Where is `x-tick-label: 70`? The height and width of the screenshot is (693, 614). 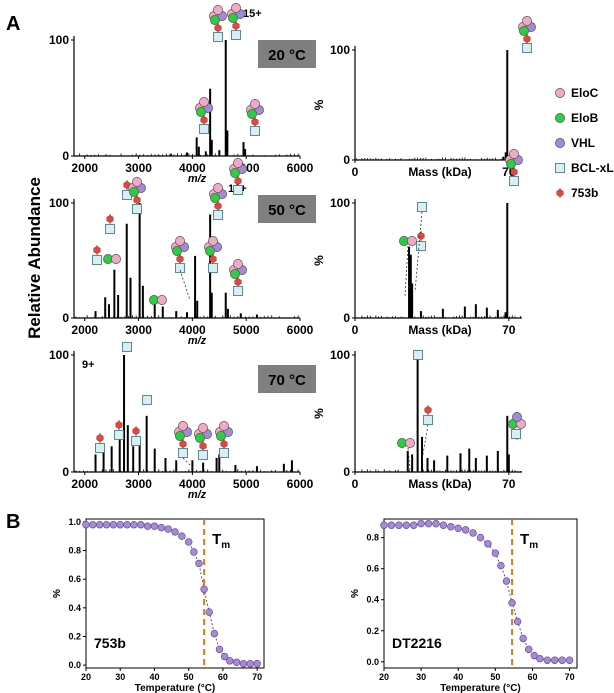
x-tick-label: 70 is located at coordinates (509, 484).